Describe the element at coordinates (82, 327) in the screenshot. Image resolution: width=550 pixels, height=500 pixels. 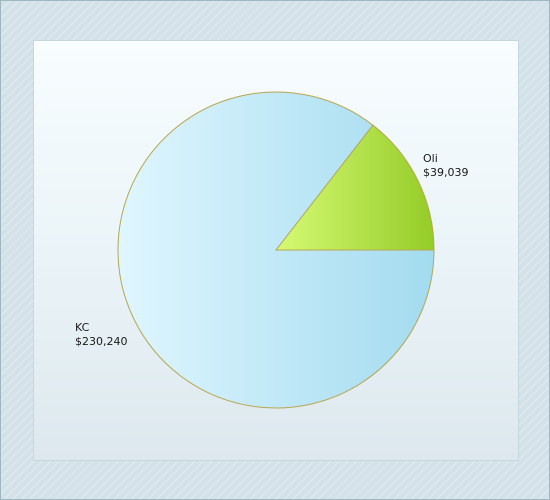
I see `slice-label-kc: KC` at that location.